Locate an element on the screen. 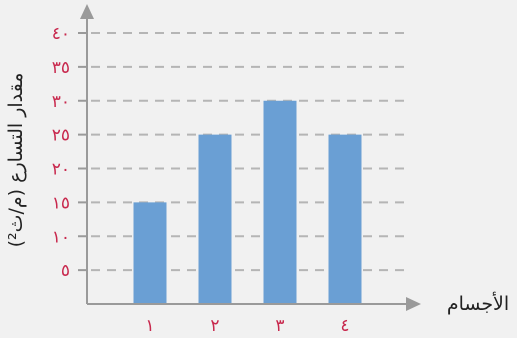 This screenshot has height=338, width=517. y-tick-label: ٤٠ is located at coordinates (61, 34).